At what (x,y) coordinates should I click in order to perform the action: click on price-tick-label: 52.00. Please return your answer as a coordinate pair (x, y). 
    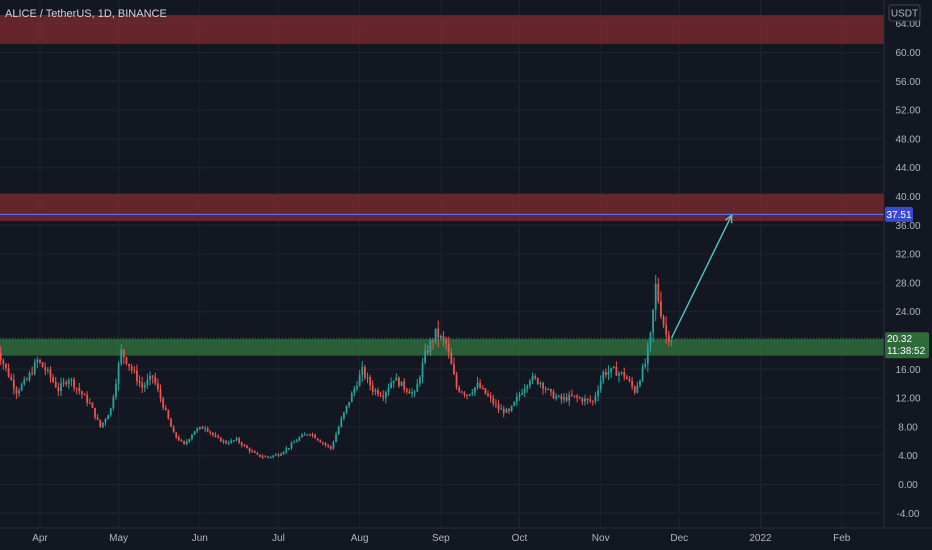
    Looking at the image, I should click on (907, 111).